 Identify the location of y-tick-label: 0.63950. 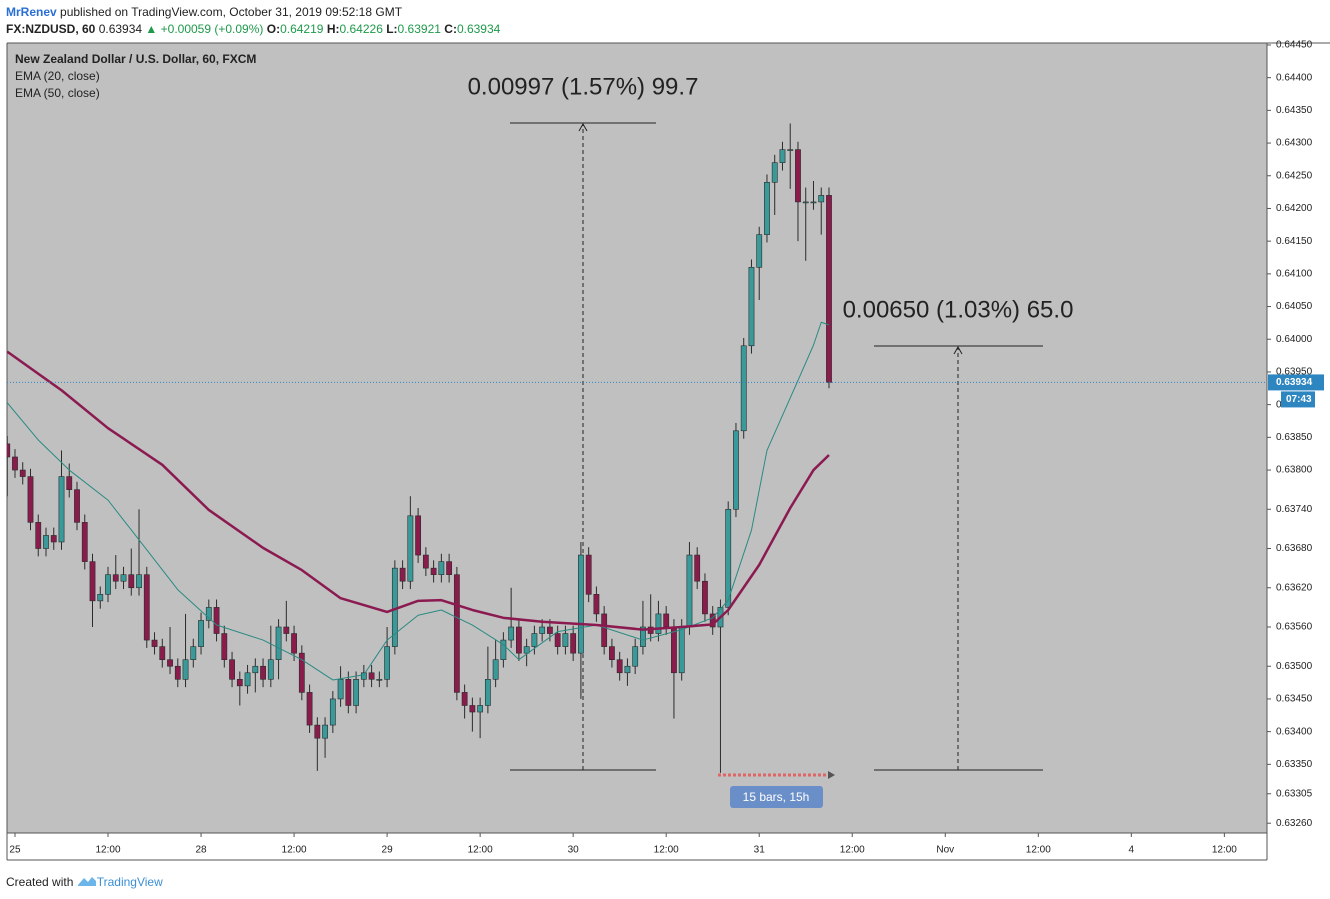
(1294, 372).